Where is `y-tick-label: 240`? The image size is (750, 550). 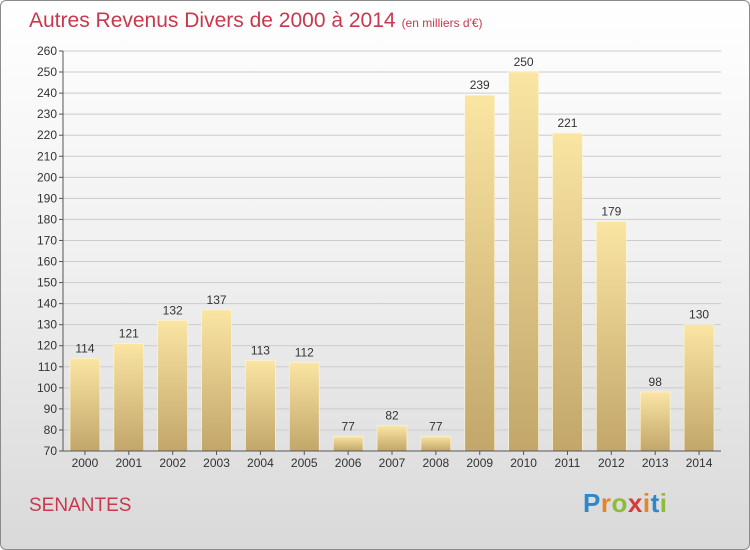 y-tick-label: 240 is located at coordinates (47, 93).